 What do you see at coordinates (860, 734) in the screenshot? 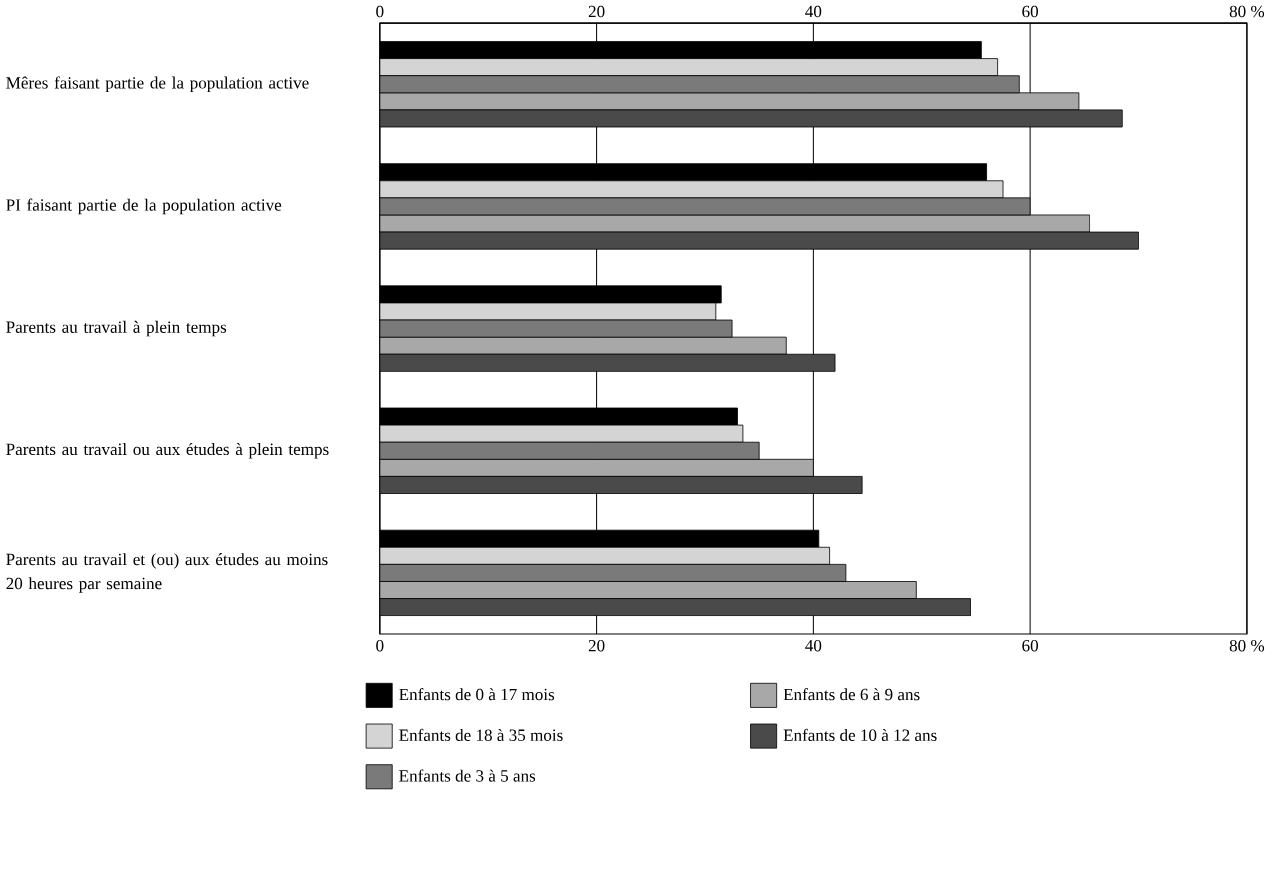
I see `legend-label: Enfants de 10 à 12 ans` at bounding box center [860, 734].